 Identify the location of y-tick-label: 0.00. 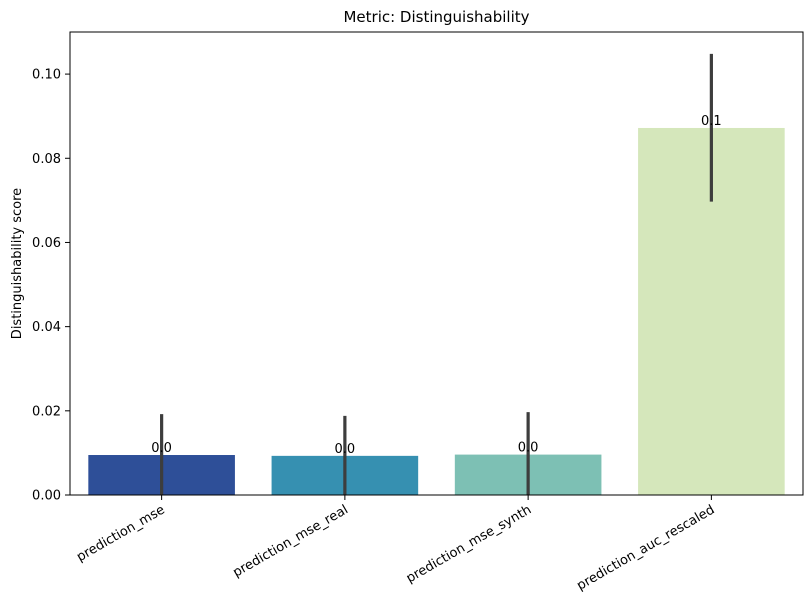
(46, 496).